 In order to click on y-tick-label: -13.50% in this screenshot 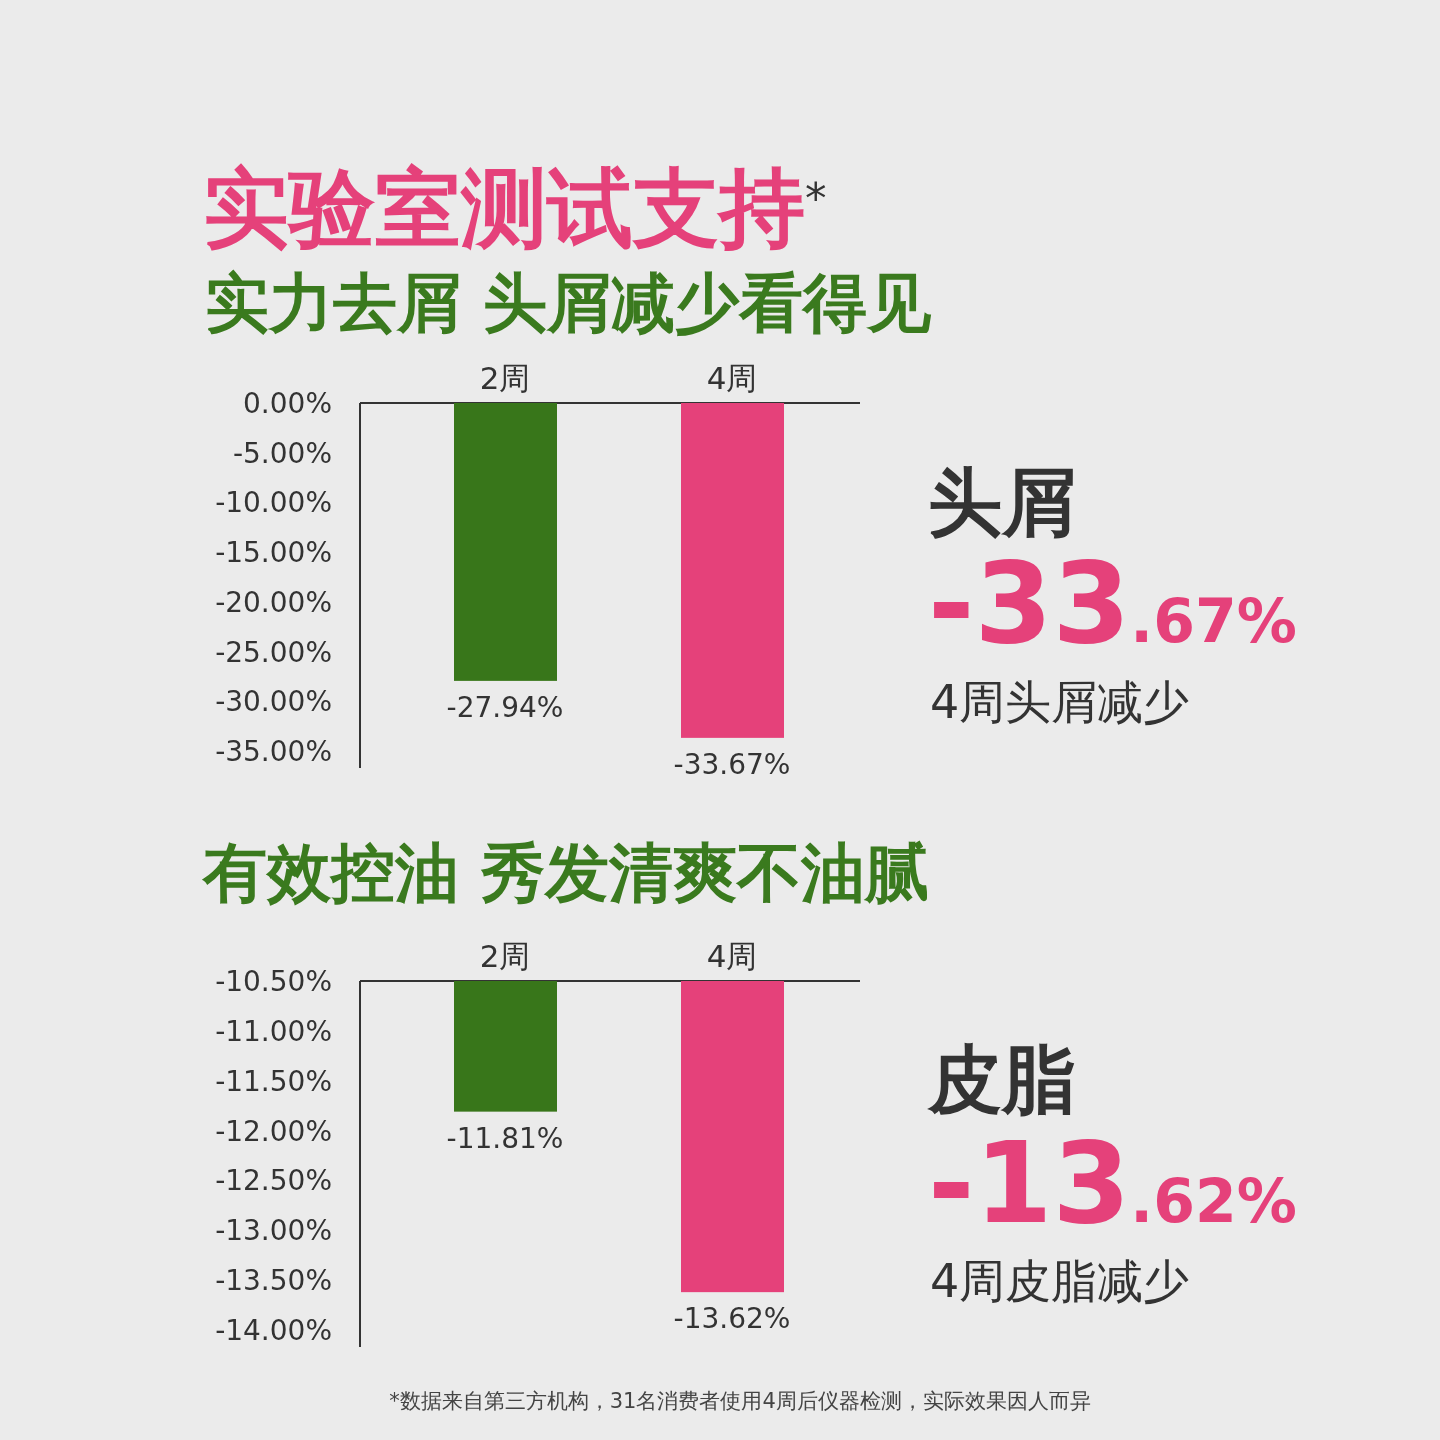, I will do `click(273, 1281)`.